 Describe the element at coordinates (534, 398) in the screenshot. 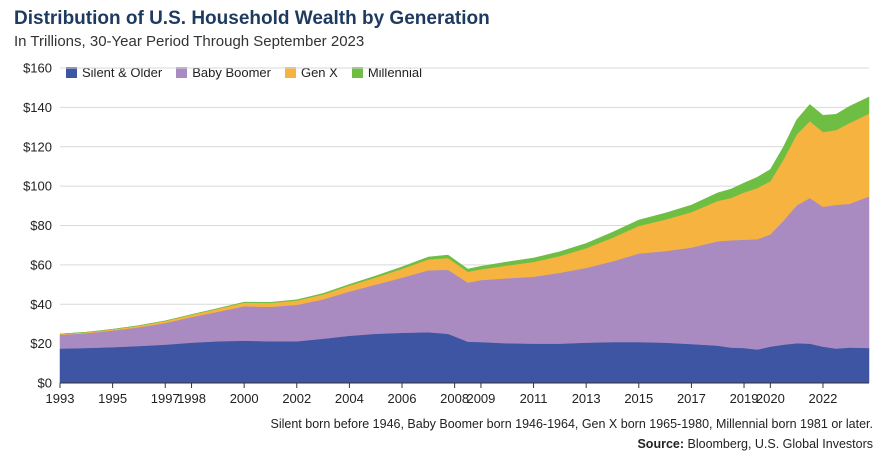

I see `x-tick-label: 2011` at that location.